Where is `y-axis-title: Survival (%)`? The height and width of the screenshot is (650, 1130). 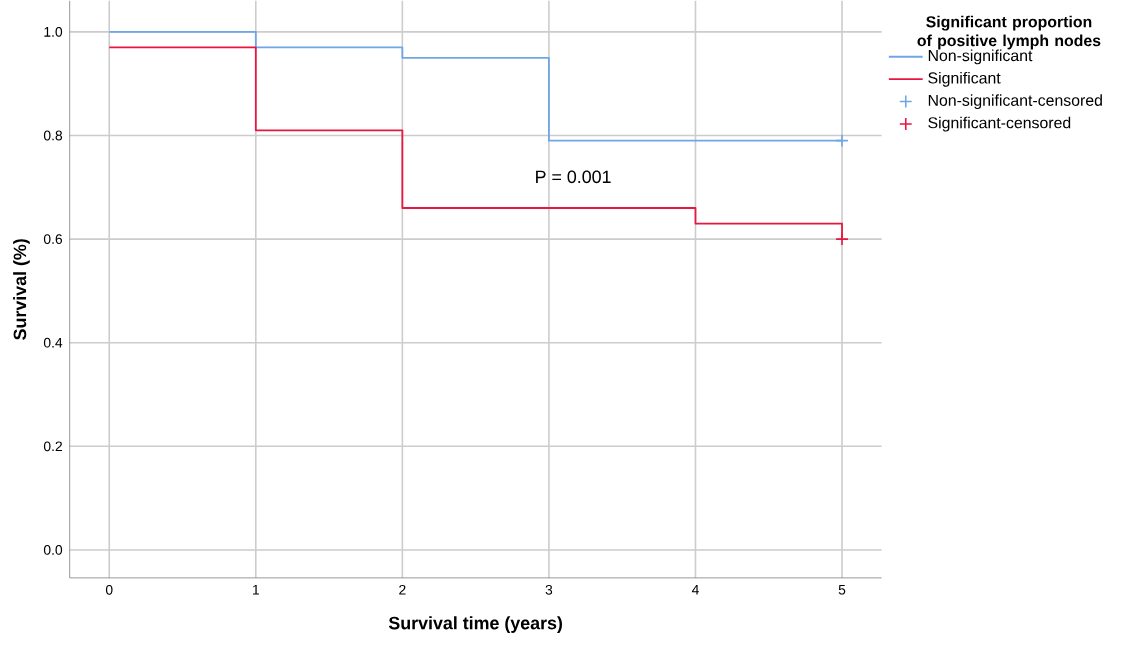 y-axis-title: Survival (%) is located at coordinates (21, 290).